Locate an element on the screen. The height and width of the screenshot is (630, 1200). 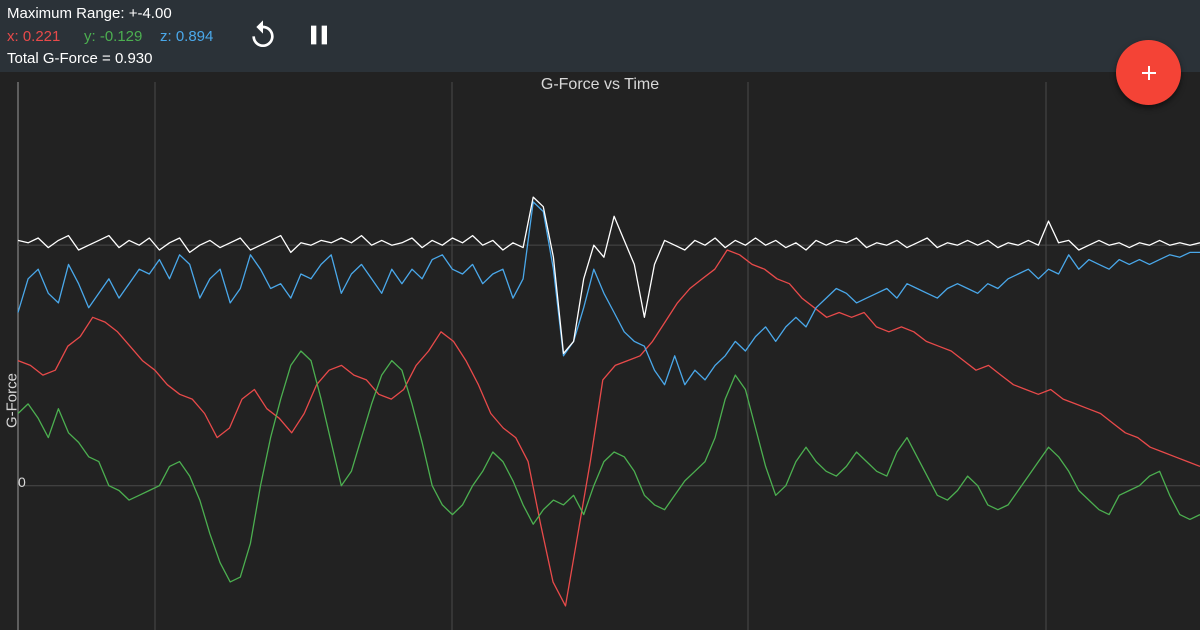
chart-title: G-Force vs Time is located at coordinates (600, 85).